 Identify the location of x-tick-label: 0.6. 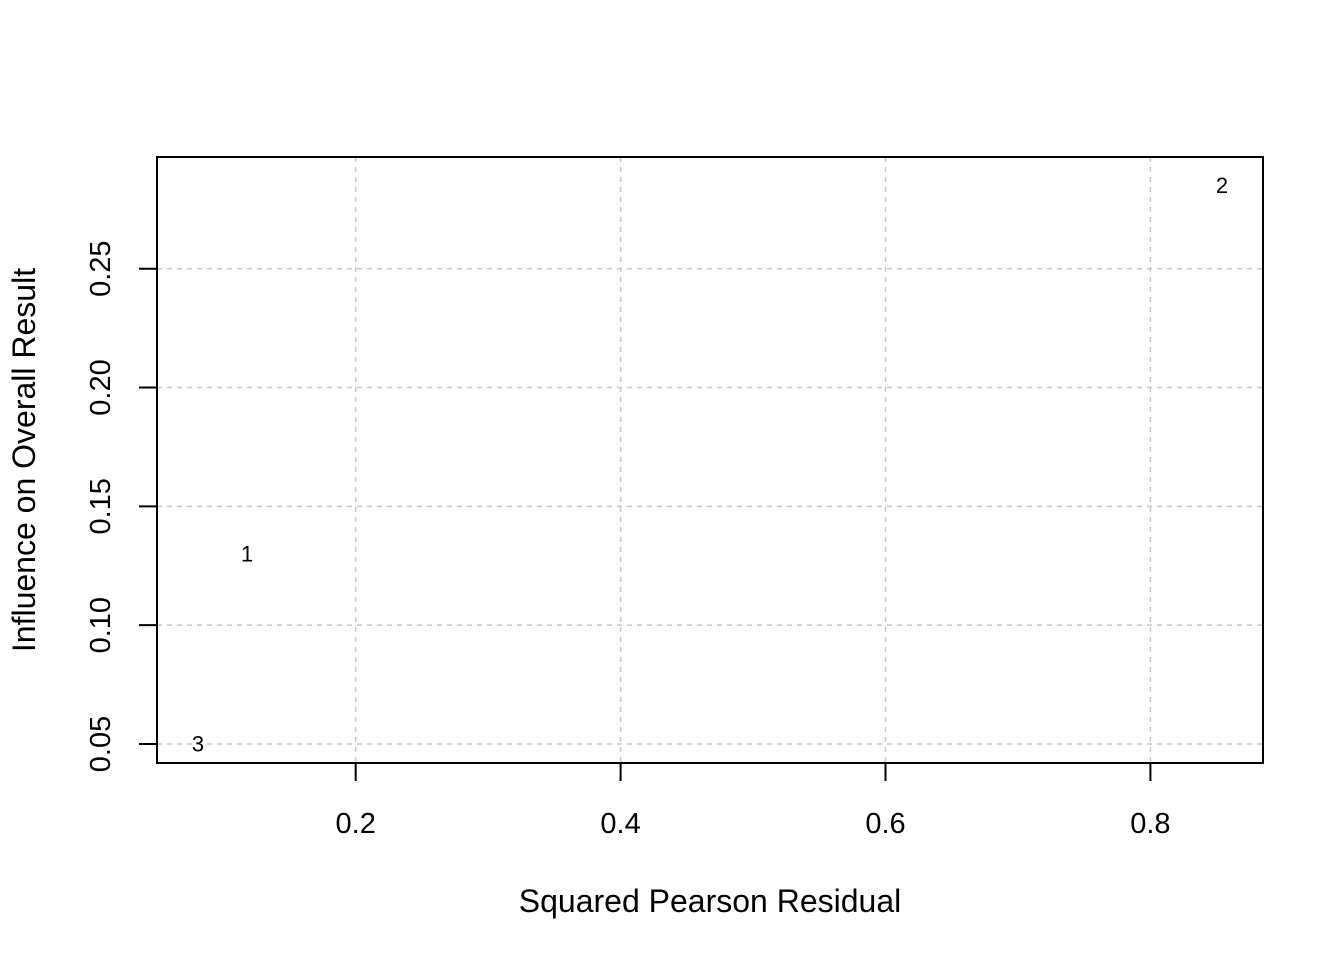
(885, 824).